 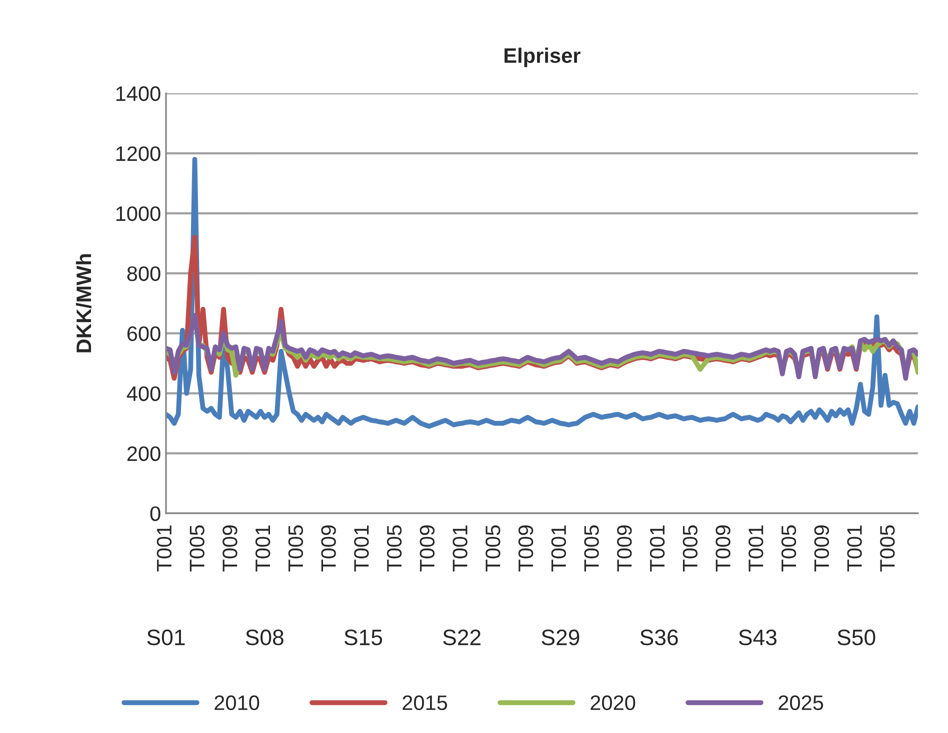 What do you see at coordinates (143, 394) in the screenshot?
I see `y-tick-label: 400` at bounding box center [143, 394].